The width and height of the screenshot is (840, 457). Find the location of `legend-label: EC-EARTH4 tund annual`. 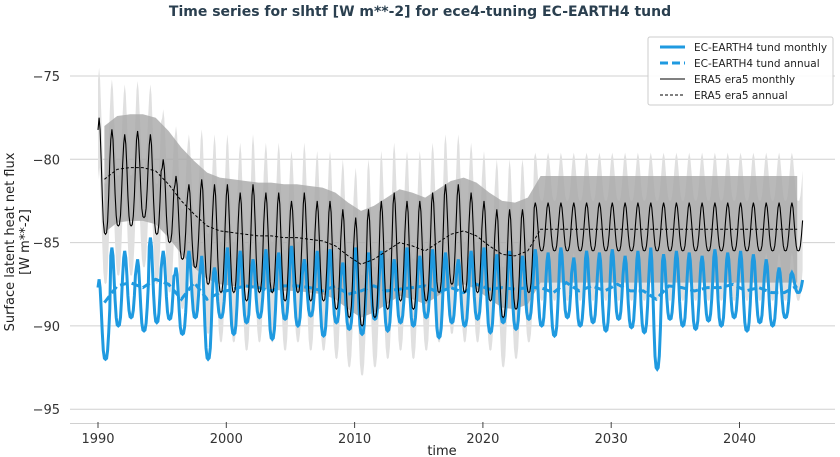

legend-label: EC-EARTH4 tund annual is located at coordinates (757, 64).